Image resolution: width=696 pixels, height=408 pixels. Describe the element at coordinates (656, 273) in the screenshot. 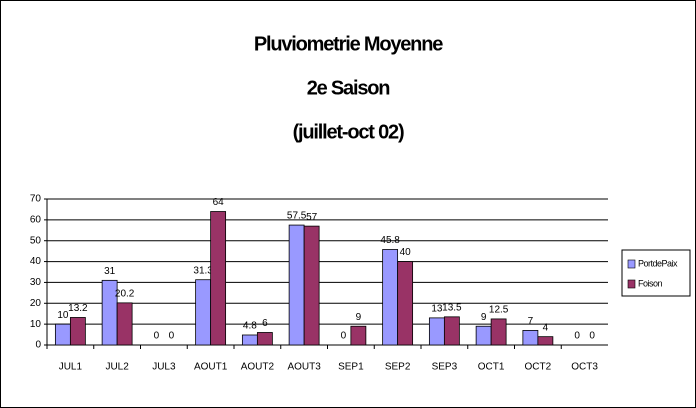

I see `legend-box` at that location.